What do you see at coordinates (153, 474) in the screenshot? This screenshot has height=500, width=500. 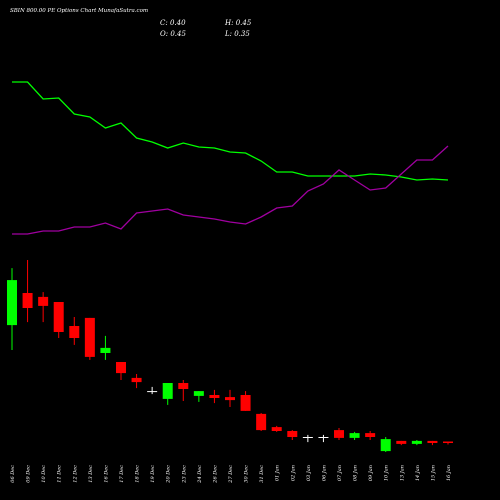 I see `x-tick-label: 19 Dec` at bounding box center [153, 474].